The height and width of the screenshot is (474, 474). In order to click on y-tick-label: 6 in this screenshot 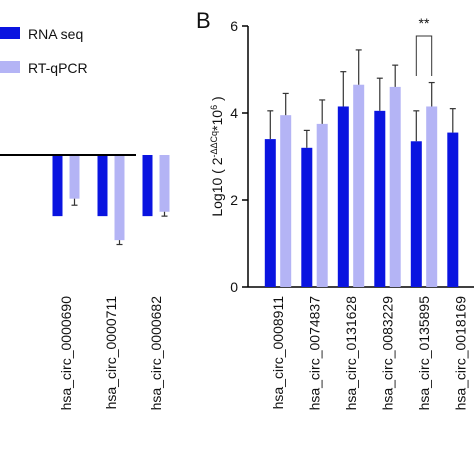, I will do `click(234, 26)`.